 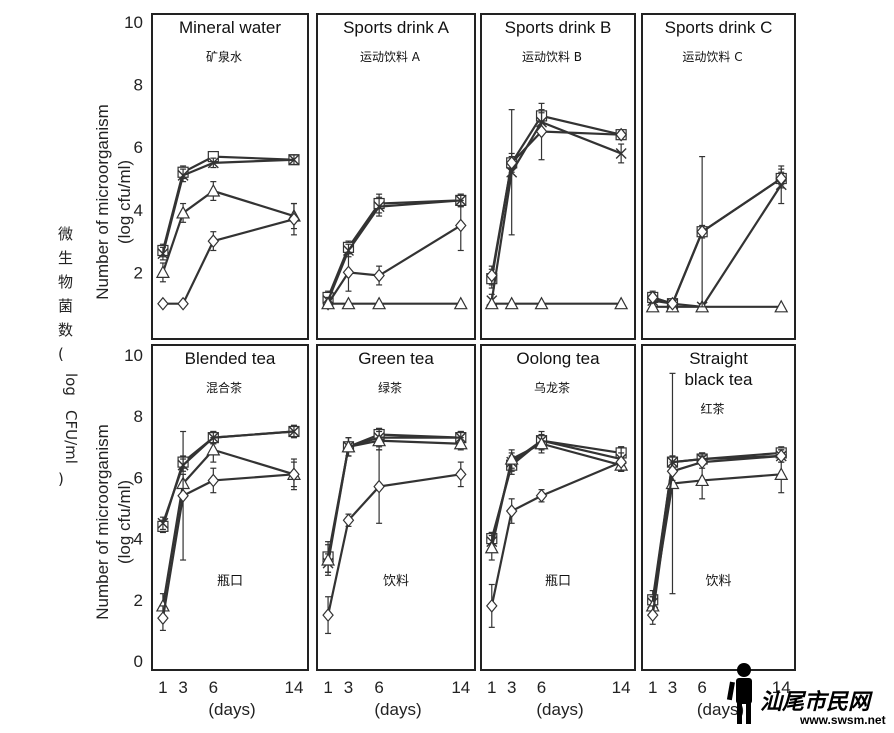 I want to click on panel-title: Sports drink A, so click(x=396, y=27).